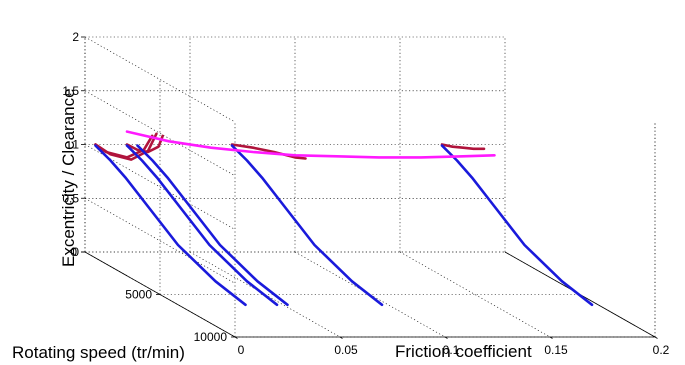 Image resolution: width=685 pixels, height=365 pixels. I want to click on x-tick-label: 0.2, so click(661, 350).